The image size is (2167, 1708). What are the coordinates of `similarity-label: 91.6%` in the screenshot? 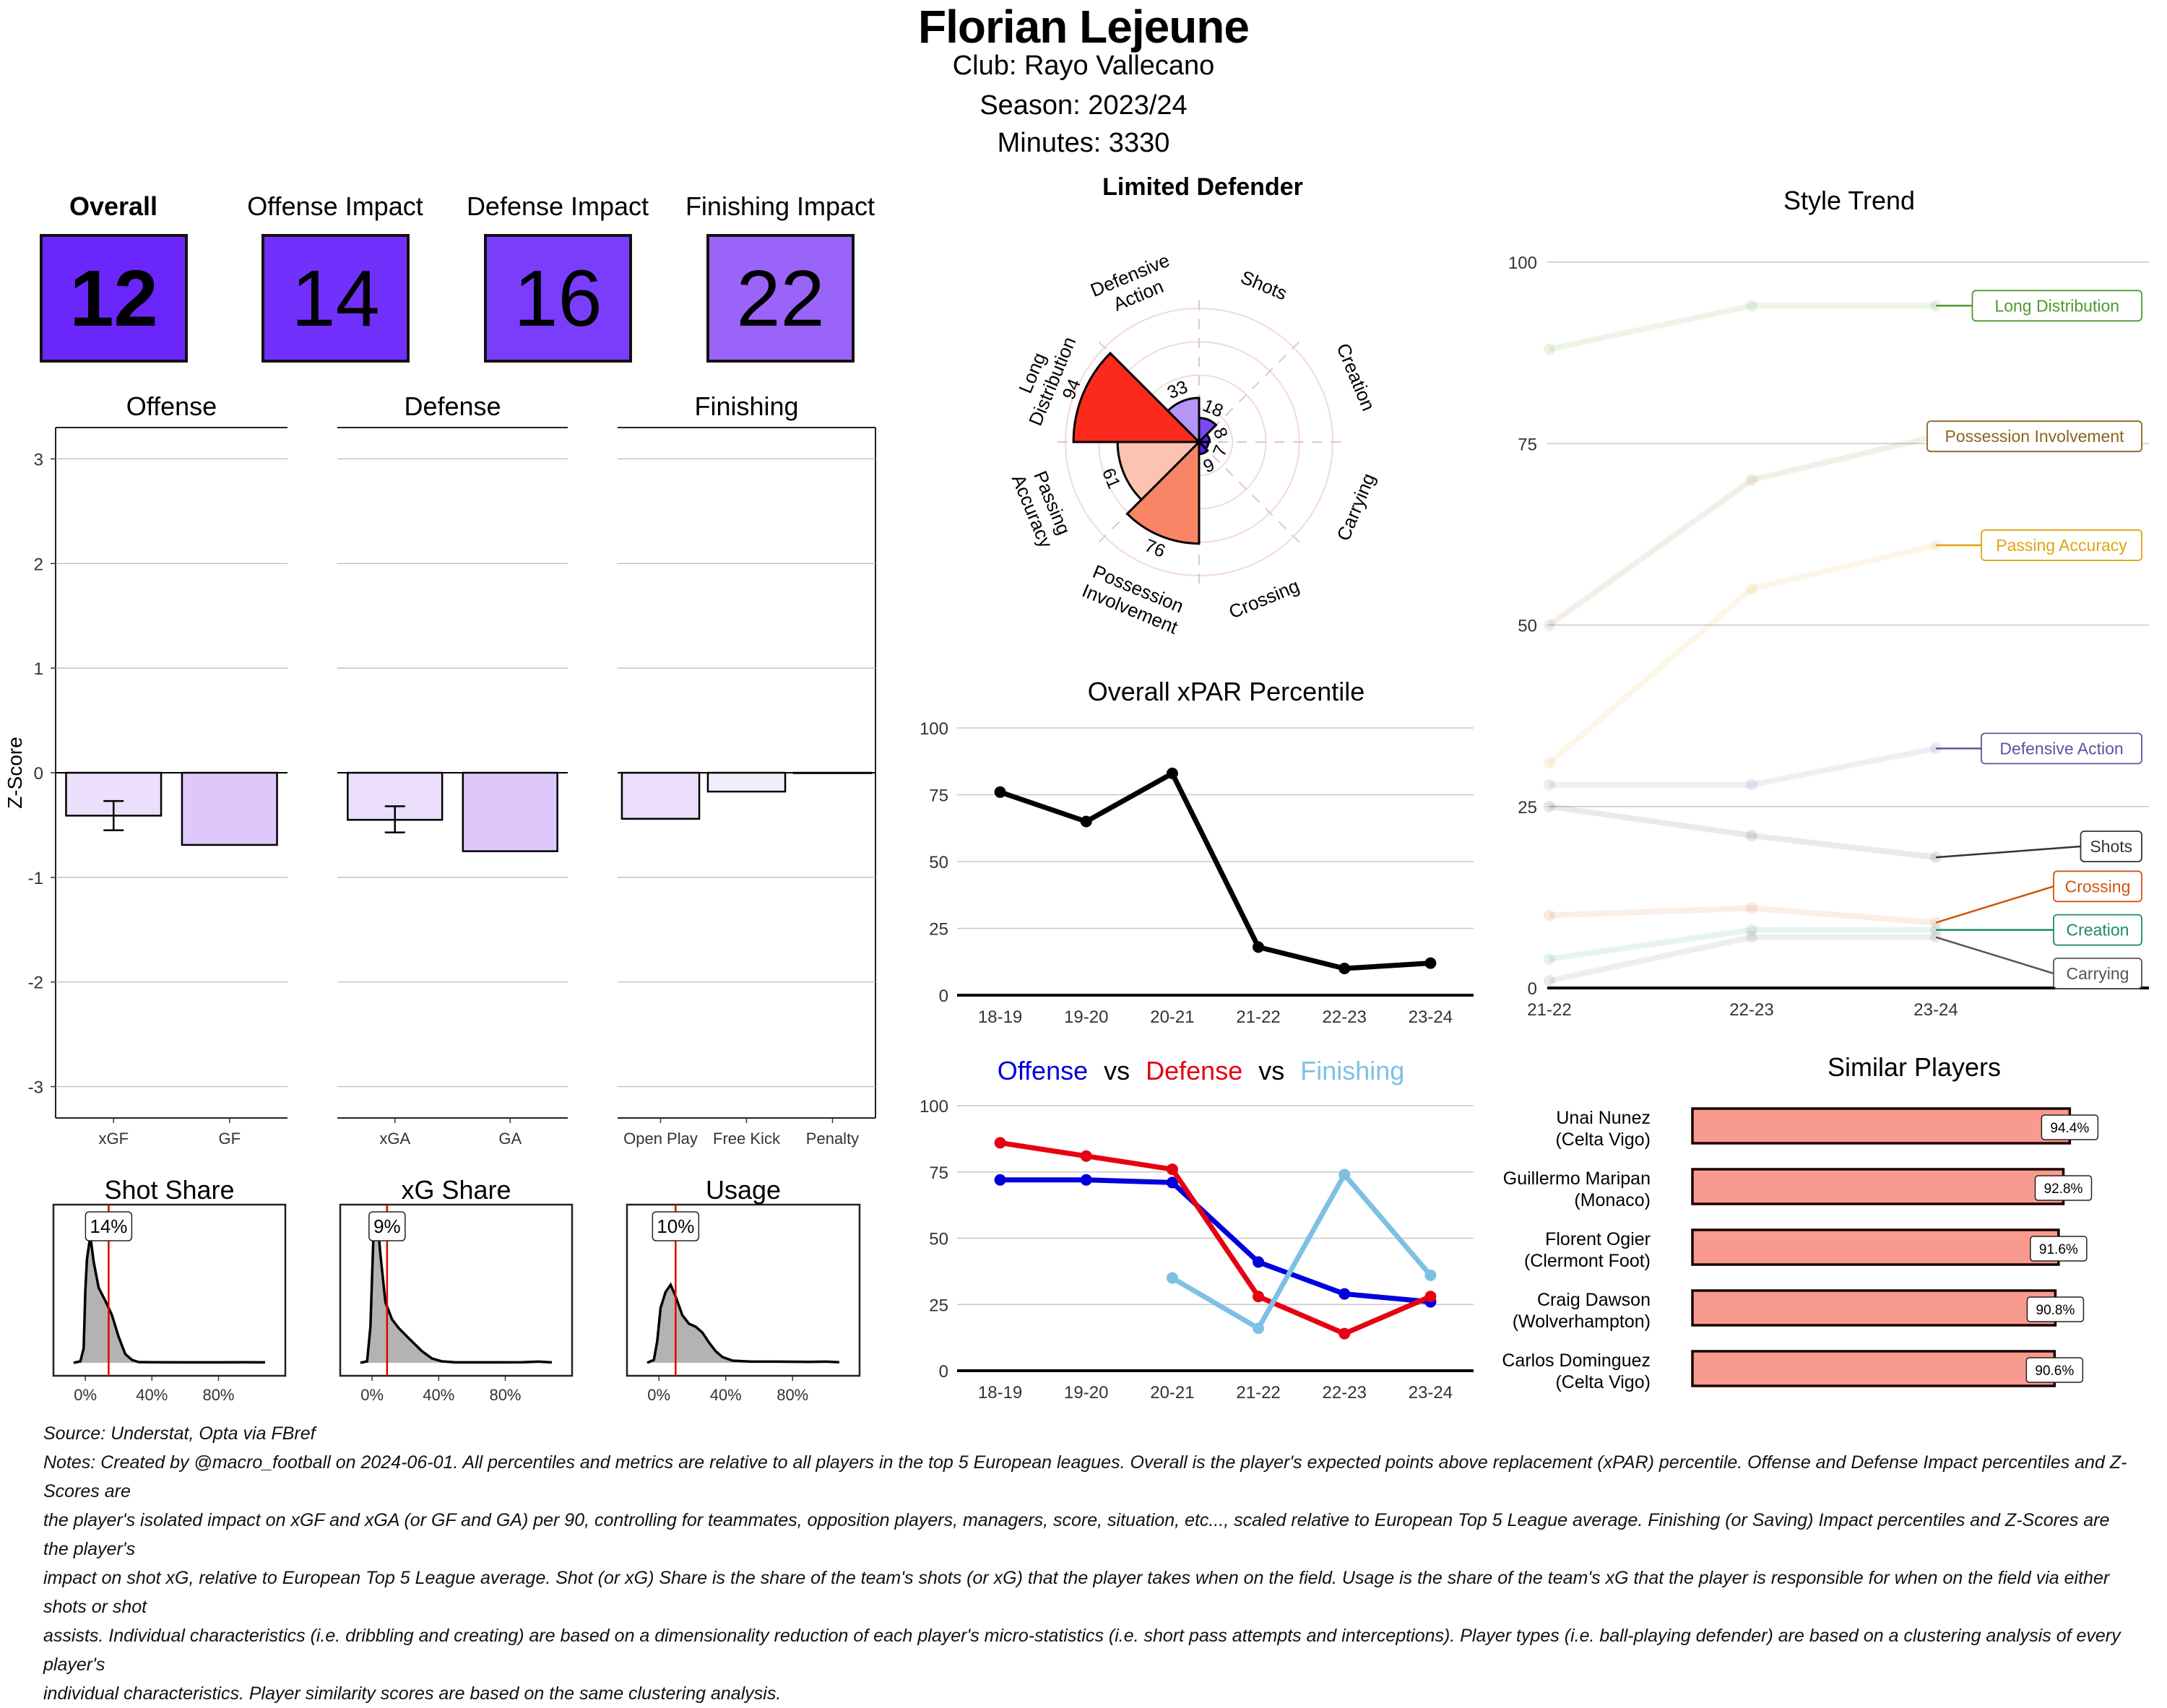 It's located at (2059, 1249).